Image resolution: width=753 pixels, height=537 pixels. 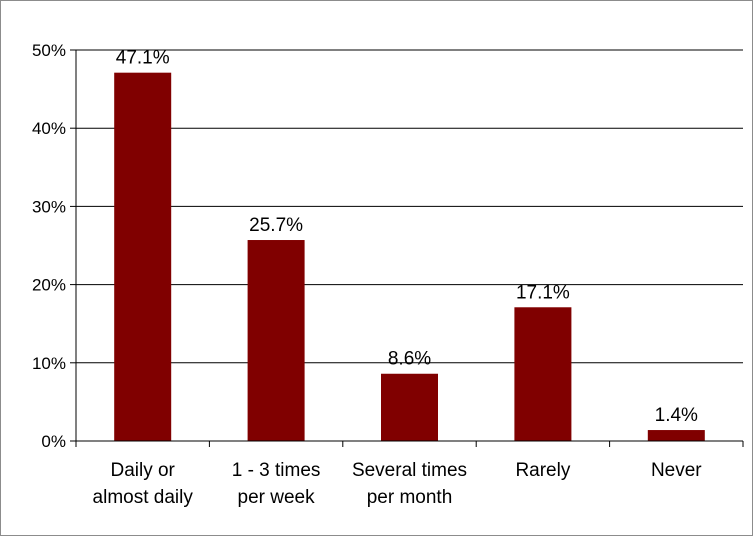 What do you see at coordinates (49, 363) in the screenshot?
I see `y-tick-label: 10%` at bounding box center [49, 363].